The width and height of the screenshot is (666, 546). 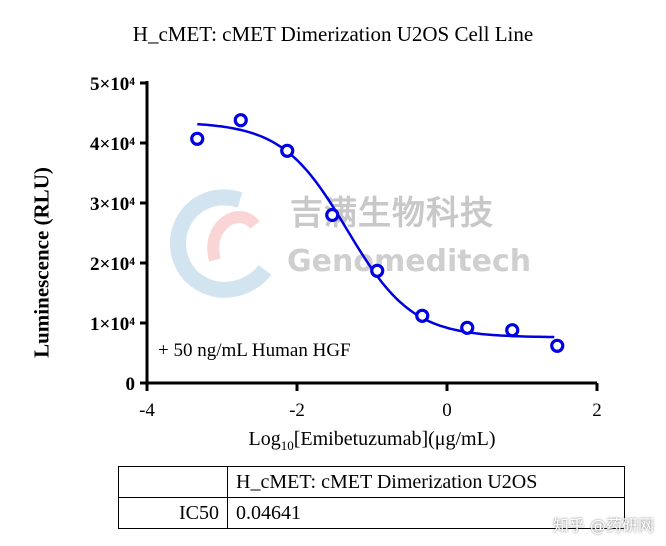 What do you see at coordinates (112, 144) in the screenshot?
I see `y-tick-label: 4×10⁴` at bounding box center [112, 144].